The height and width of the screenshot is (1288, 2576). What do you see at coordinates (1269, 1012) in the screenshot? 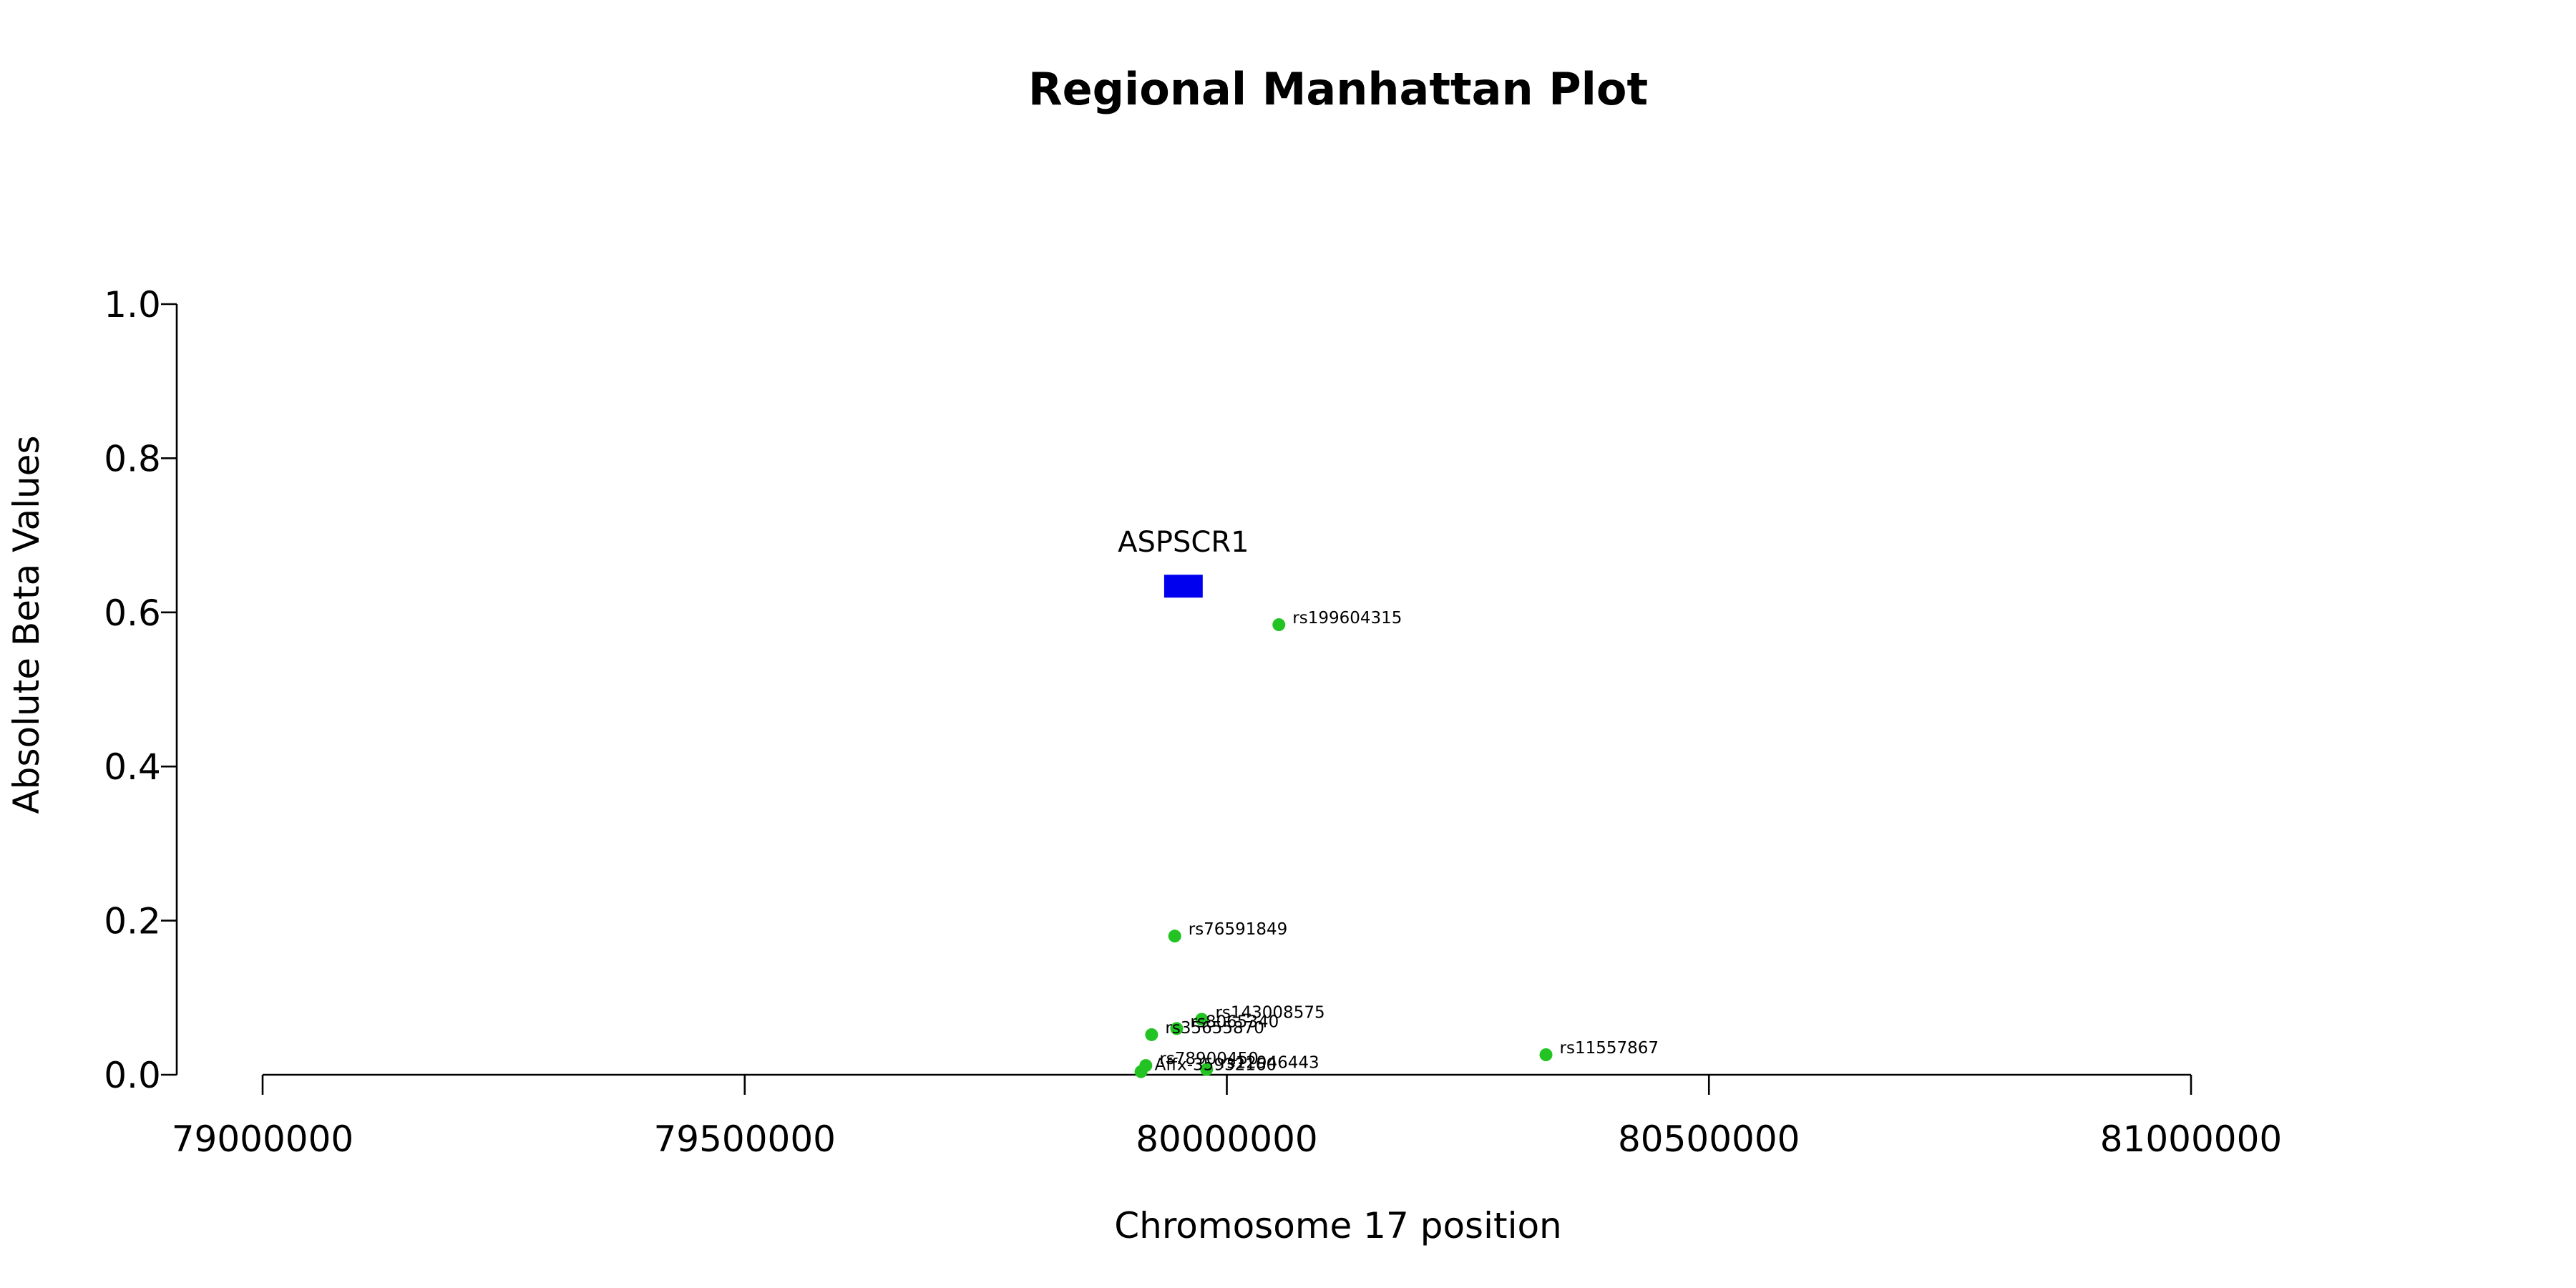
I see `snp-label: rs143008575` at bounding box center [1269, 1012].